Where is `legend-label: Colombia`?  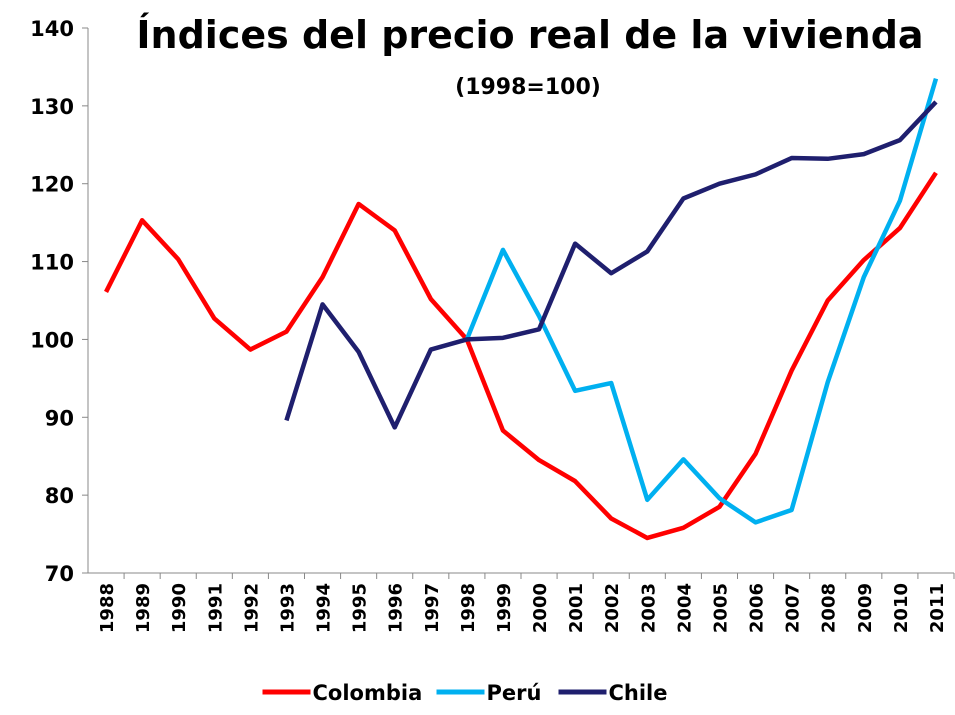
legend-label: Colombia is located at coordinates (368, 693).